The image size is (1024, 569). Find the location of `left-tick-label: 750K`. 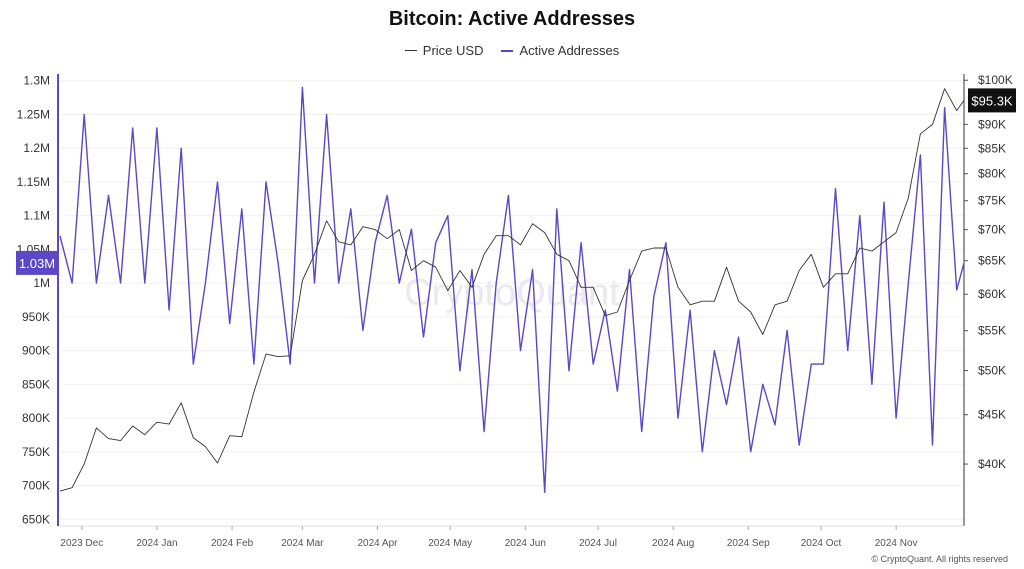

left-tick-label: 750K is located at coordinates (36, 452).